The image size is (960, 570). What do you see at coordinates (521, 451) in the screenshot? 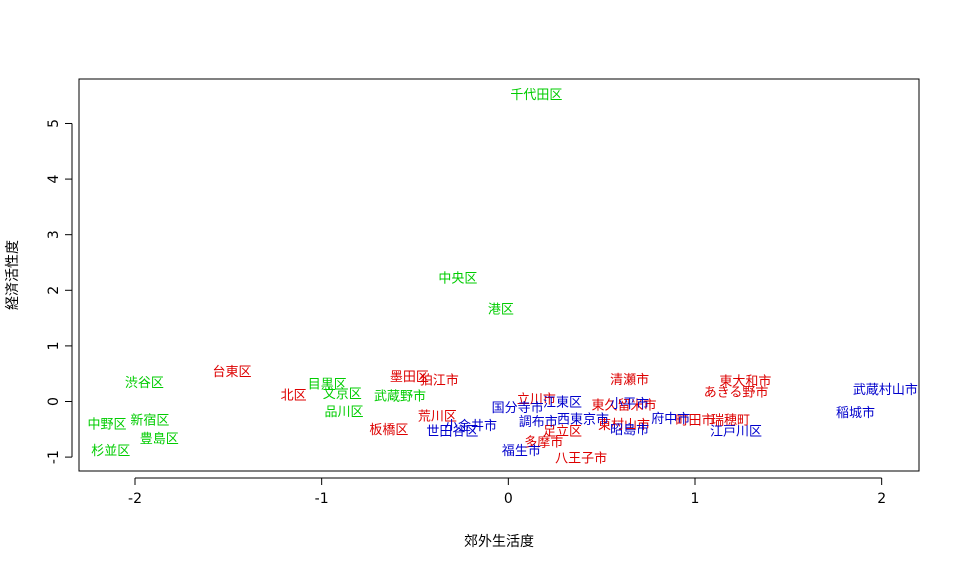
I see `point-label: 福生市` at bounding box center [521, 451].